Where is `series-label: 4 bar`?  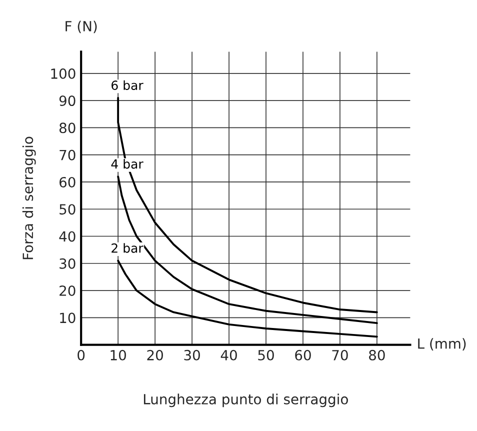
series-label: 4 bar is located at coordinates (127, 164).